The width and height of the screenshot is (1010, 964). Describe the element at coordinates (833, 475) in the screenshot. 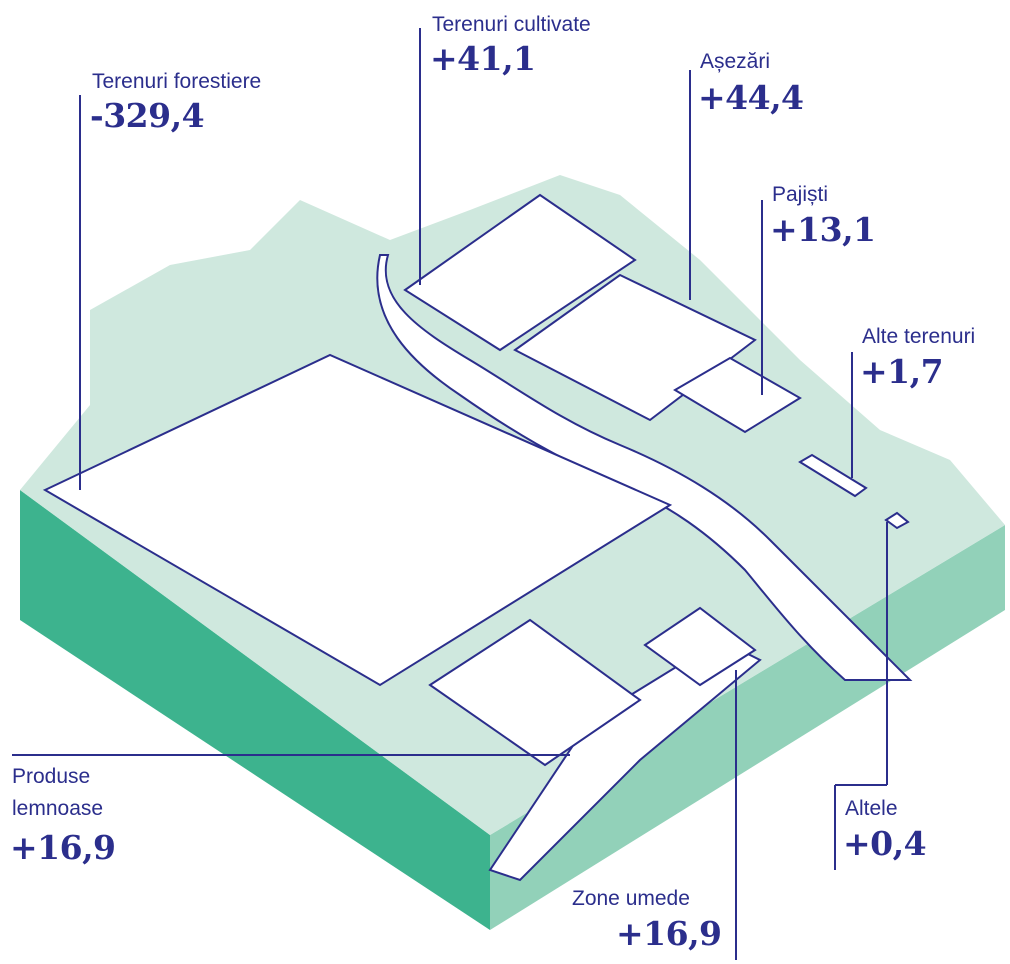

I see `other-land-icon` at that location.